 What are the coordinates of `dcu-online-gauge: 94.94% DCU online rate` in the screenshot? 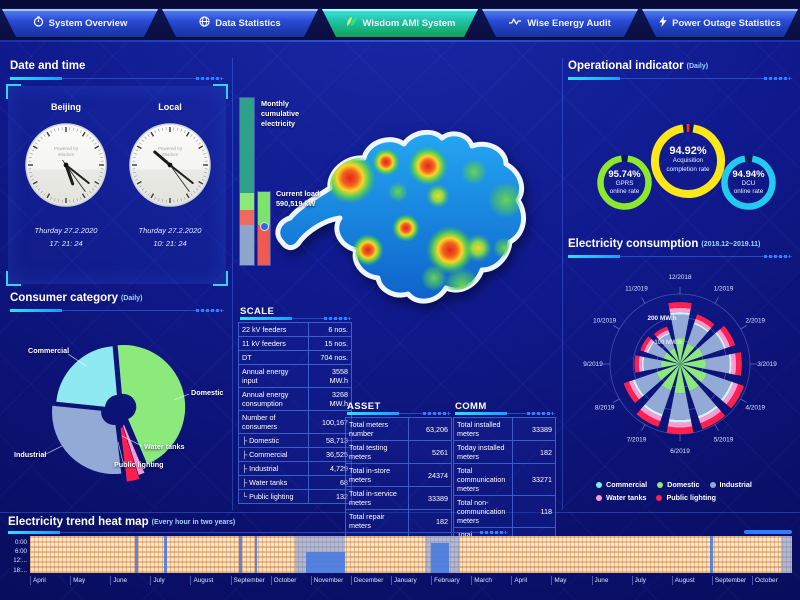 It's located at (748, 182).